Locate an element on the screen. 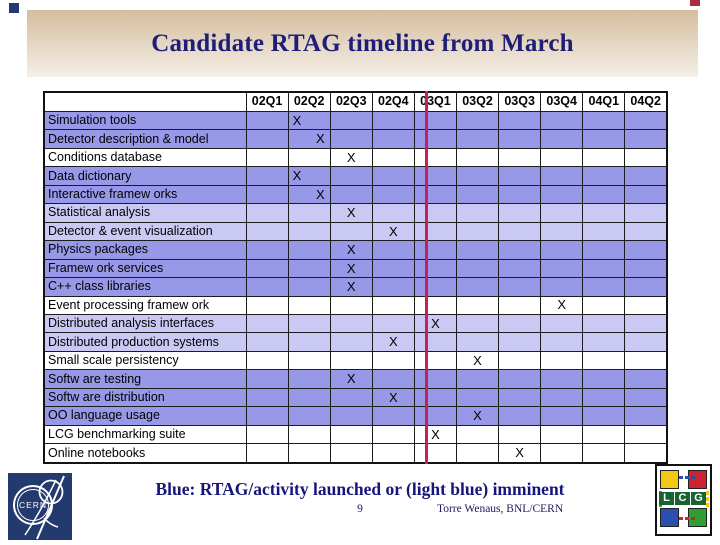 The height and width of the screenshot is (545, 720). lcg-letter: G is located at coordinates (698, 498).